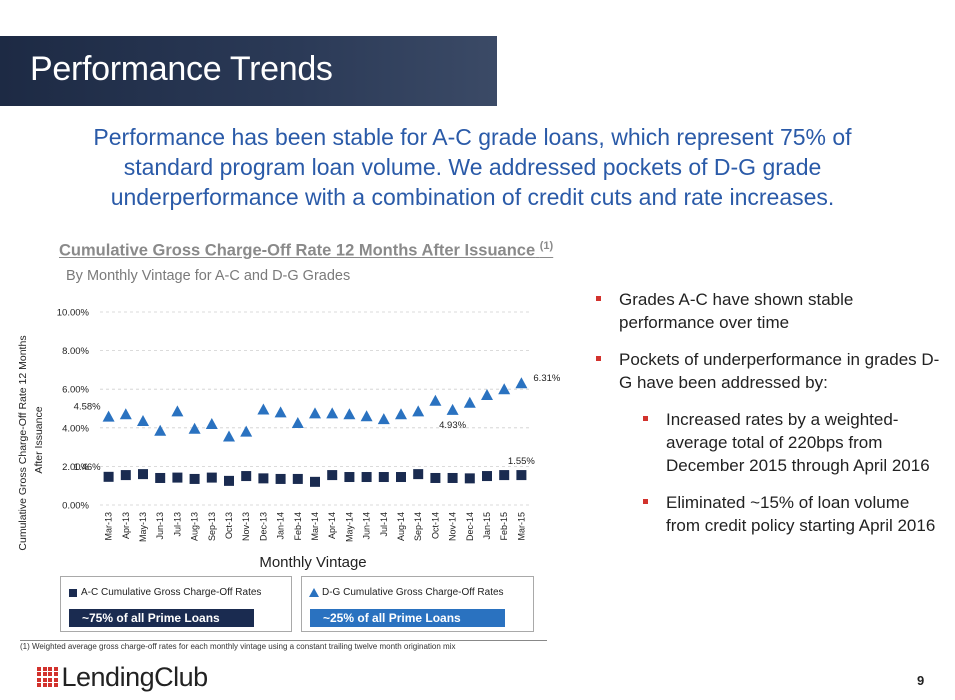  I want to click on x-tick-label: Dec-14, so click(470, 526).